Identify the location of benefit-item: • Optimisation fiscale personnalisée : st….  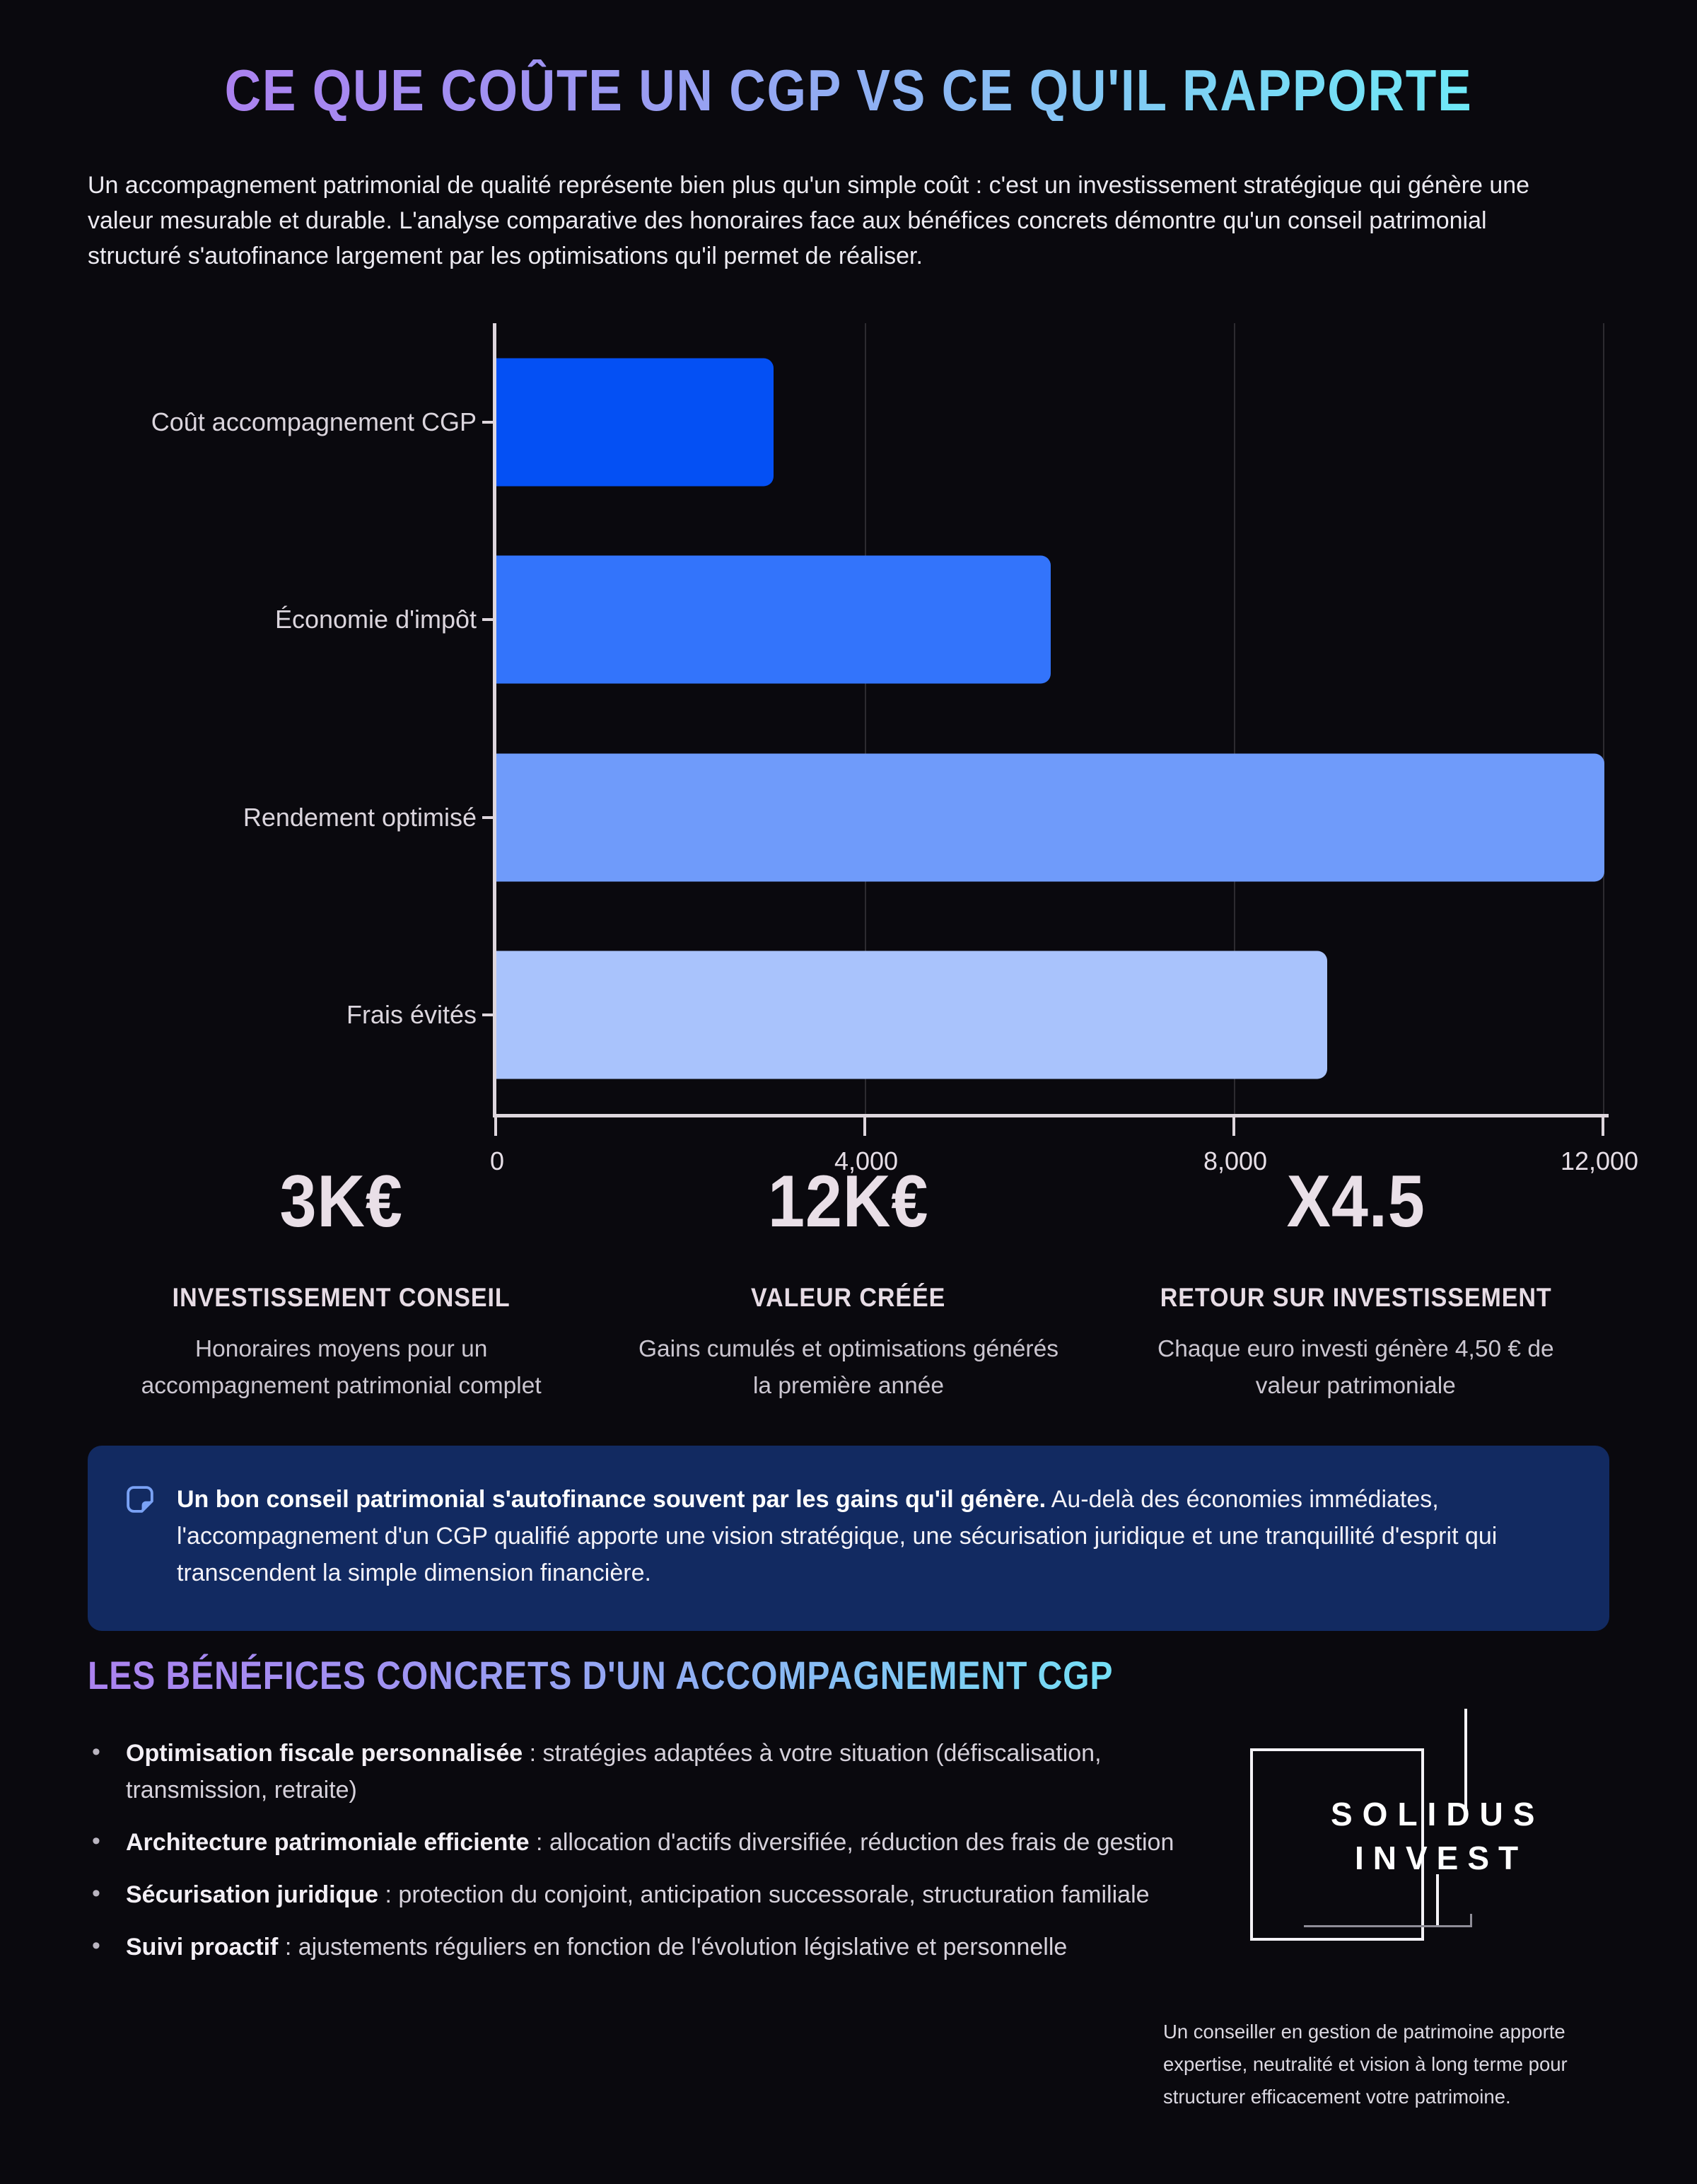
(639, 1772).